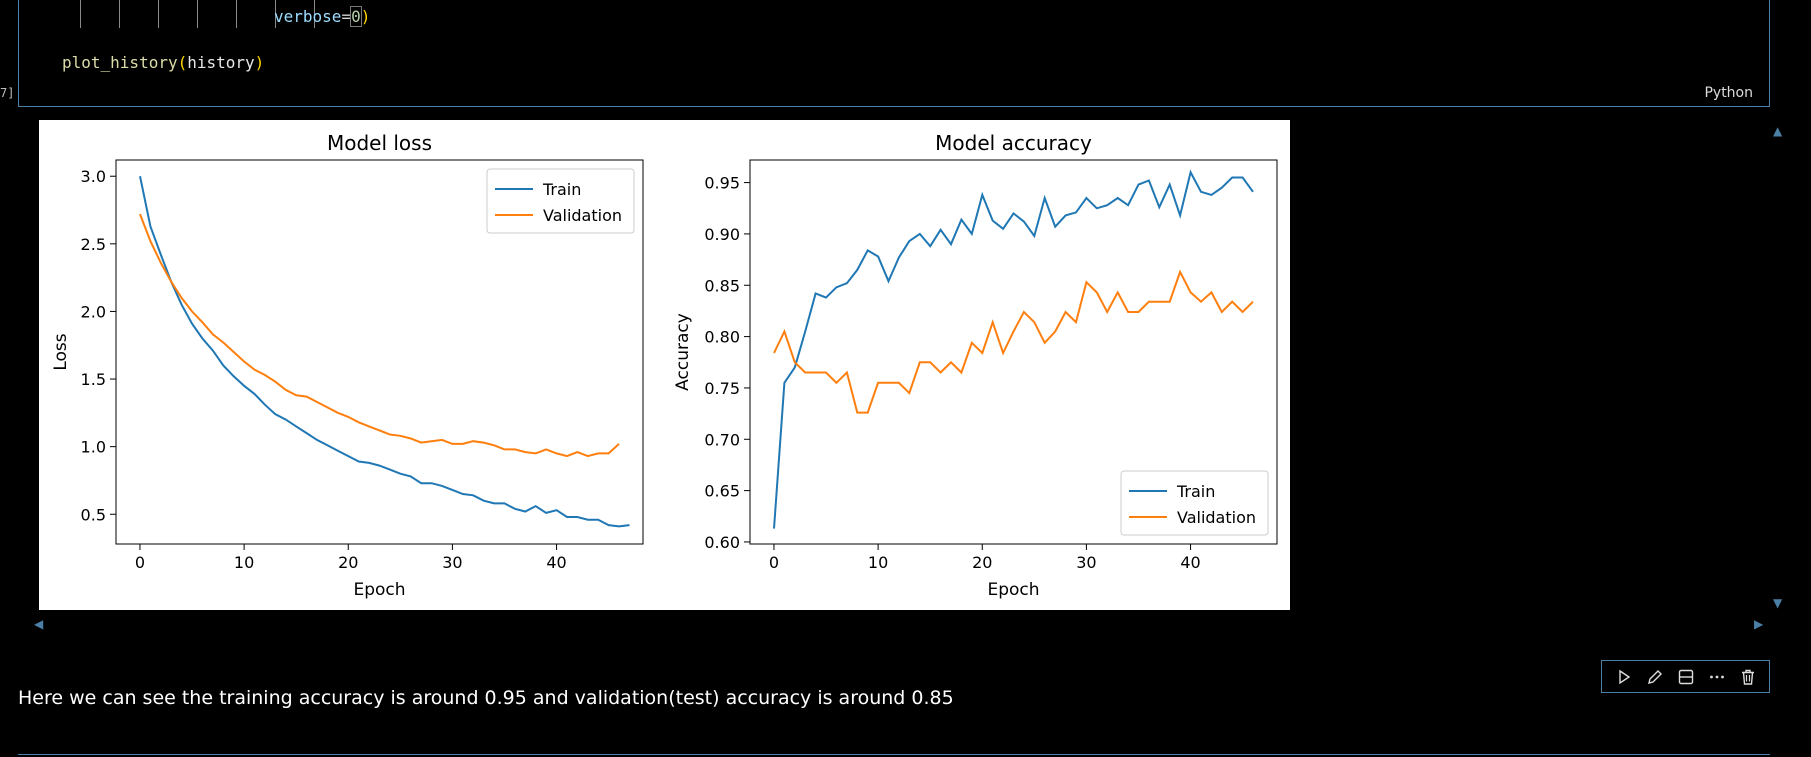 This screenshot has height=757, width=1811. I want to click on code-cell: verbose=0) plot_history(history) Python, so click(894, 53).